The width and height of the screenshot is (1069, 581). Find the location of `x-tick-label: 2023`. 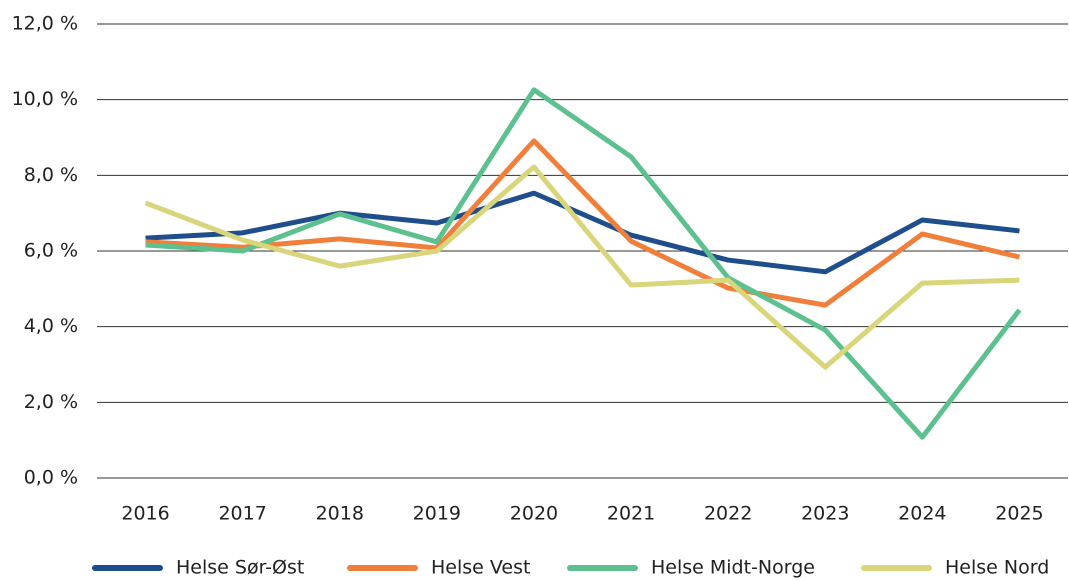

x-tick-label: 2023 is located at coordinates (825, 514).